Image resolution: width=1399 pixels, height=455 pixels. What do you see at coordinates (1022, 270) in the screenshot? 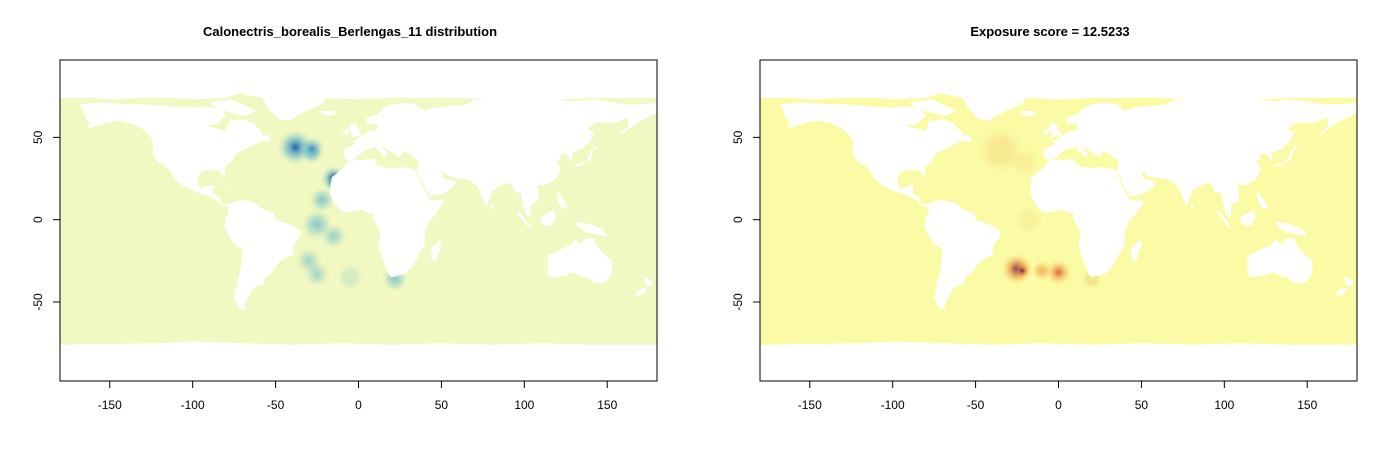
I see `south-atlantic-peak-density` at bounding box center [1022, 270].